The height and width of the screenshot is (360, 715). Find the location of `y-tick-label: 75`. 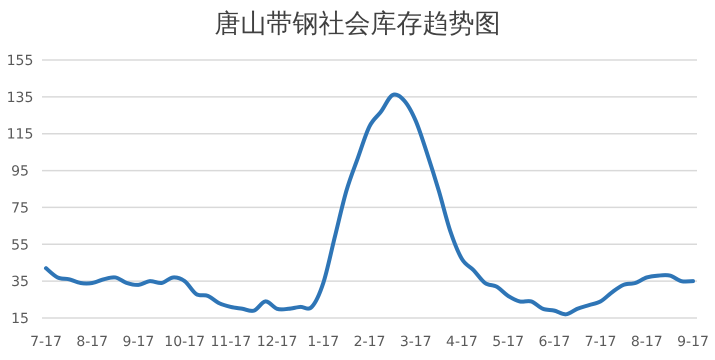

y-tick-label: 75 is located at coordinates (20, 208).